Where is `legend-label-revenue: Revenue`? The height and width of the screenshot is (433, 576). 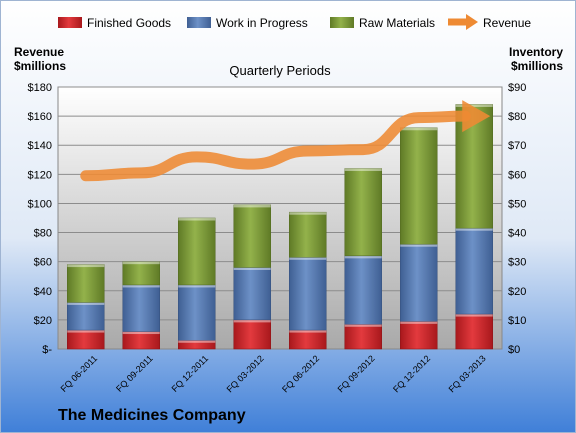 legend-label-revenue: Revenue is located at coordinates (507, 23).